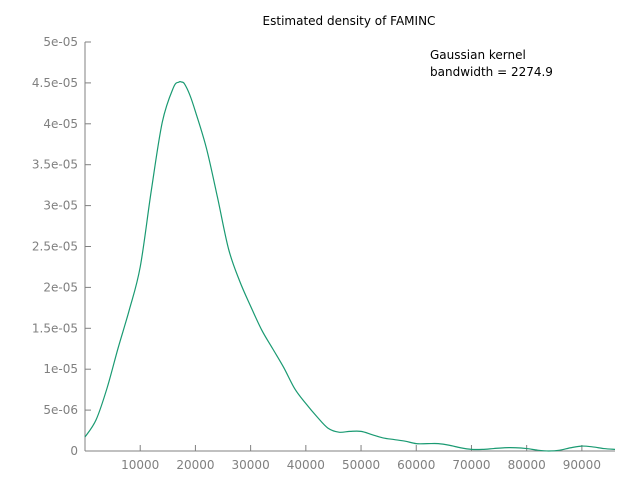 This screenshot has width=640, height=480. Describe the element at coordinates (251, 465) in the screenshot. I see `x-tick-label: 30000` at that location.